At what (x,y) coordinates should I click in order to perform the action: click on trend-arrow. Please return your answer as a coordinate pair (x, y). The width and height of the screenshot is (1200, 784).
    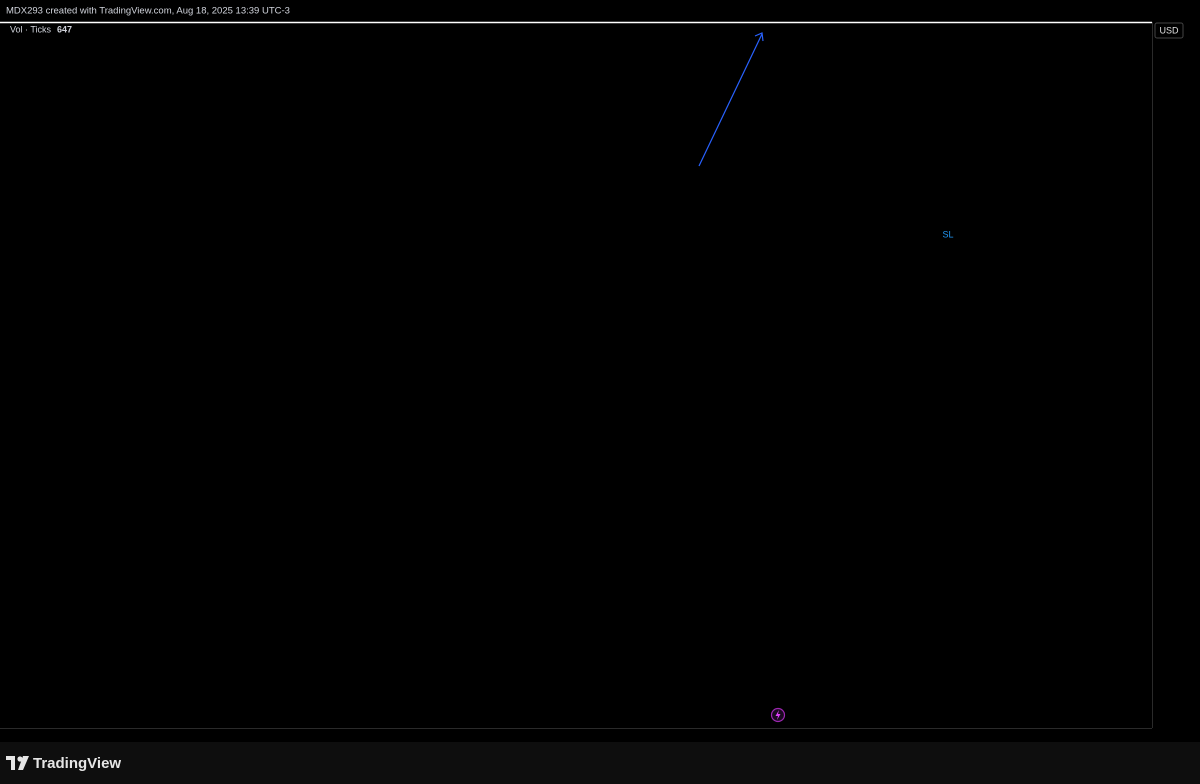
    Looking at the image, I should click on (730, 100).